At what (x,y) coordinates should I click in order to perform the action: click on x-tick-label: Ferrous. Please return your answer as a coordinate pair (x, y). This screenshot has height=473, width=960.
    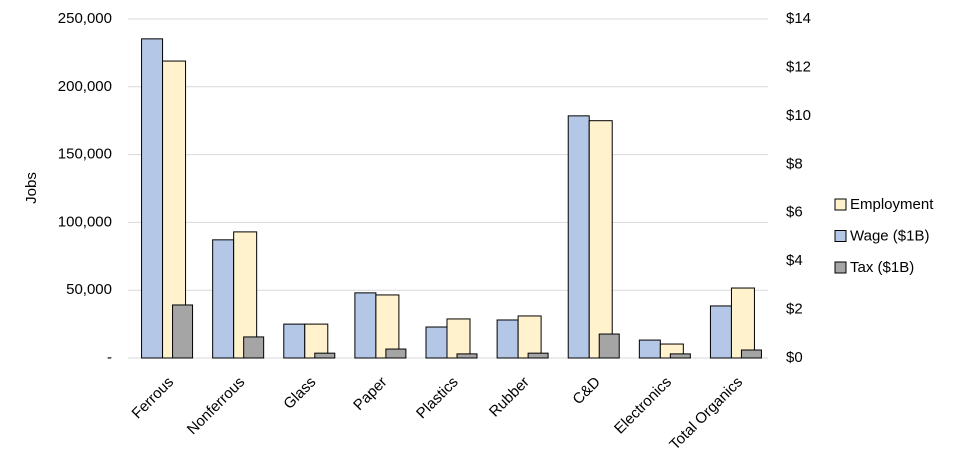
    Looking at the image, I should click on (153, 398).